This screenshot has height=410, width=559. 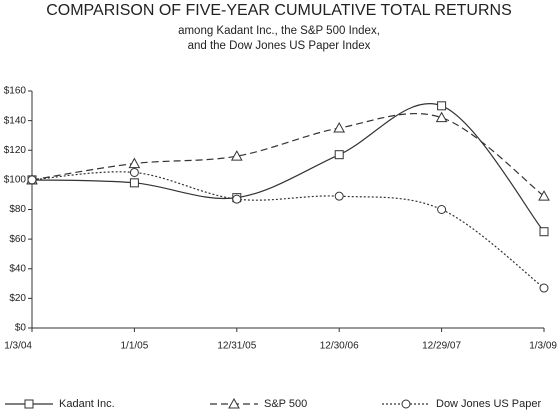 I want to click on y-tick-label: $0, so click(x=21, y=328).